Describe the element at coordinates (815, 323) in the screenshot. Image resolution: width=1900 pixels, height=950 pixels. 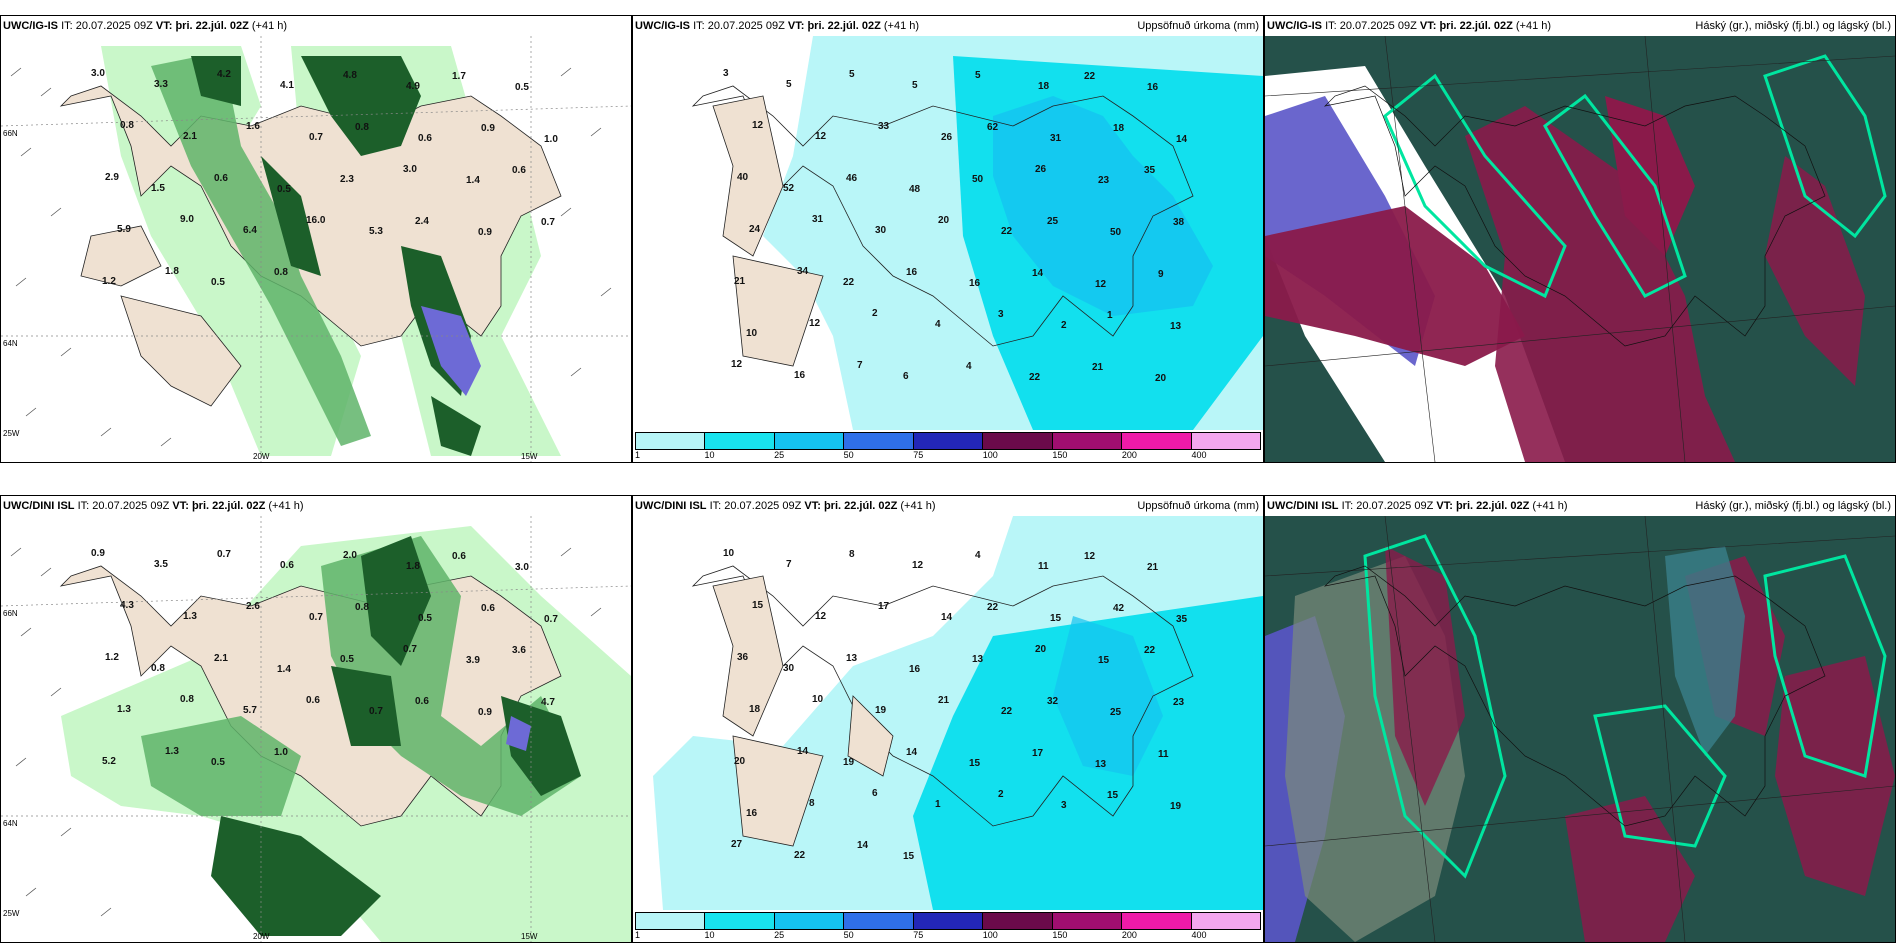
I see `value-label: 12` at that location.